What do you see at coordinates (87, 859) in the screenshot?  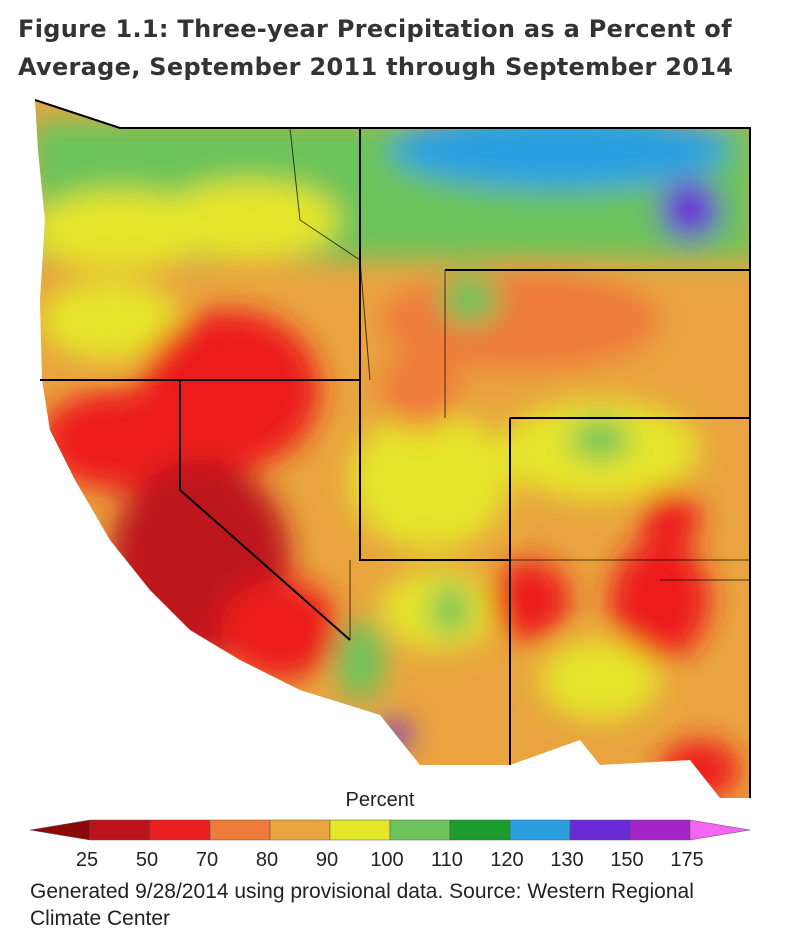 I see `legend-tick-label: 25` at bounding box center [87, 859].